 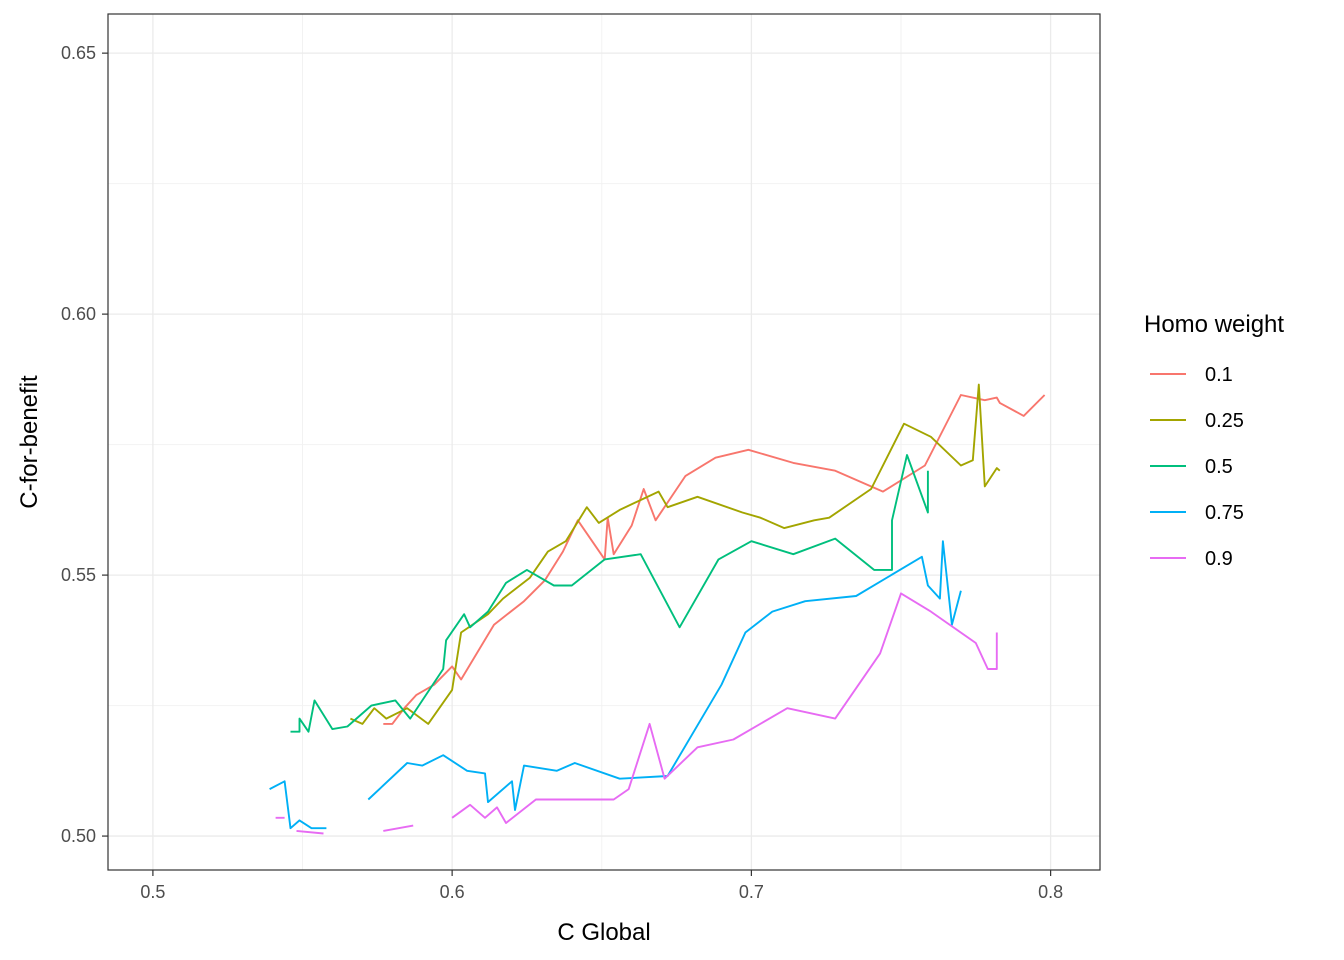 What do you see at coordinates (603, 932) in the screenshot?
I see `x-axis-title: C Global` at bounding box center [603, 932].